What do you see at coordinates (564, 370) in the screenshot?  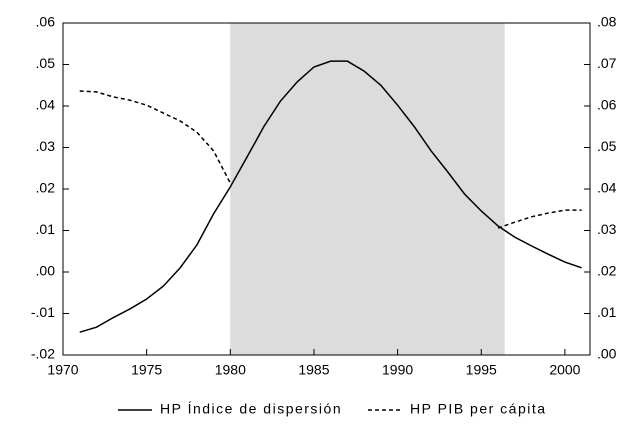 I see `x-tick-label: 2000` at bounding box center [564, 370].